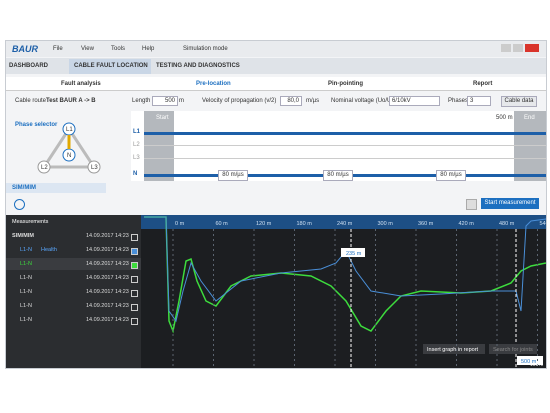  Describe the element at coordinates (504, 118) in the screenshot. I see `length-label: 500 m` at that location.